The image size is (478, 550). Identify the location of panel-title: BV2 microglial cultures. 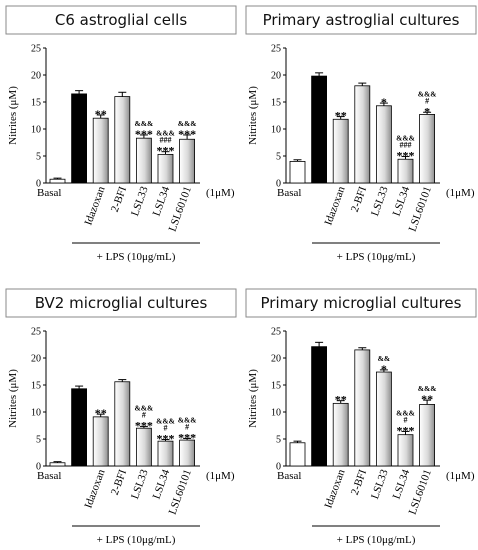
(121, 303).